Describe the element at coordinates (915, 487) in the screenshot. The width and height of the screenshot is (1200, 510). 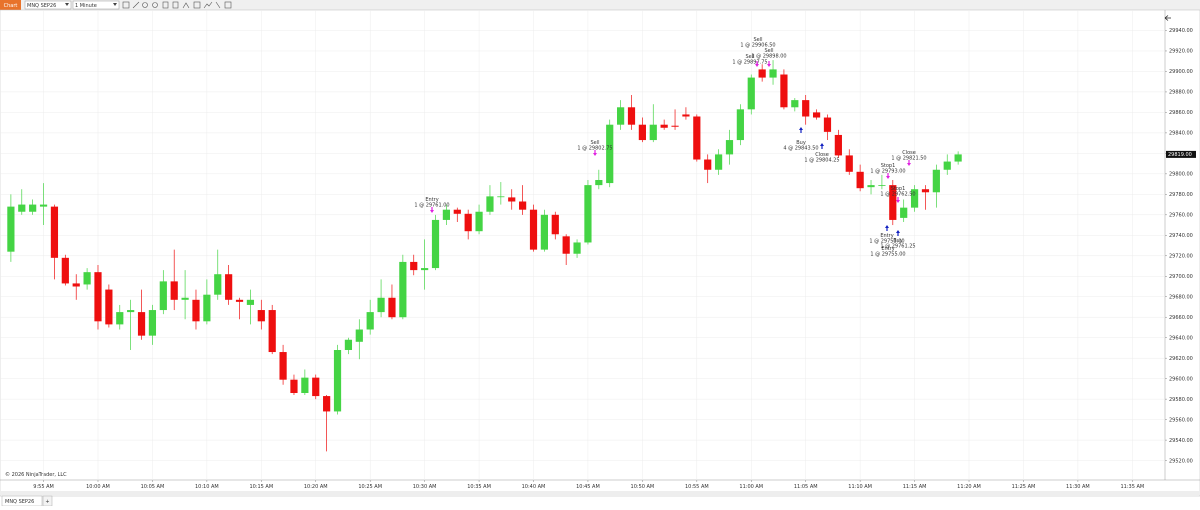
I see `x-tick-label: 11:15 AM` at that location.